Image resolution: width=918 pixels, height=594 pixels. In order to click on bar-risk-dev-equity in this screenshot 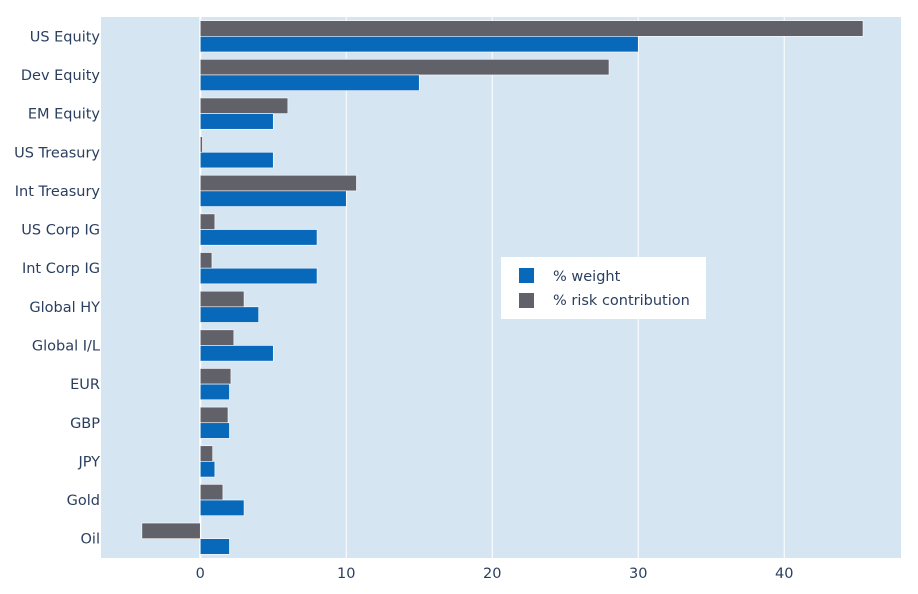, I will do `click(404, 67)`.